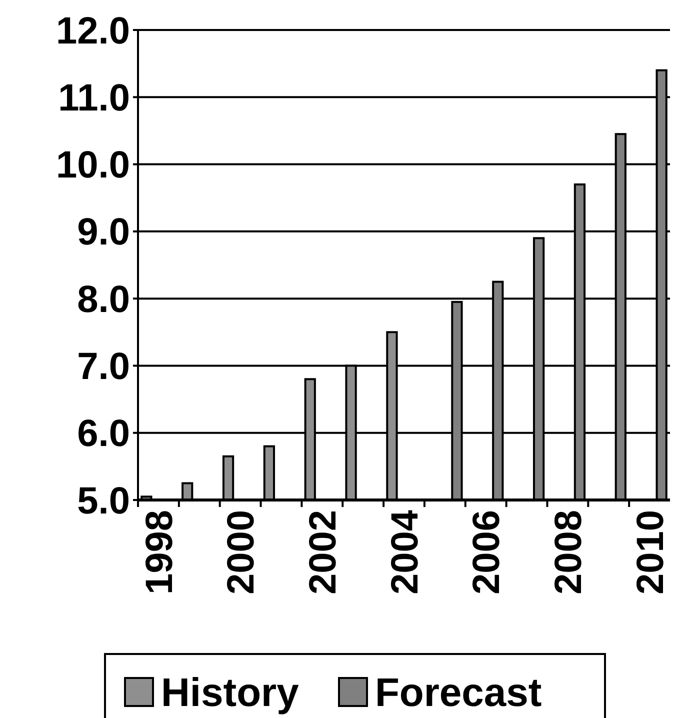 The image size is (682, 718). What do you see at coordinates (159, 552) in the screenshot?
I see `x-tick-label: 1998` at bounding box center [159, 552].